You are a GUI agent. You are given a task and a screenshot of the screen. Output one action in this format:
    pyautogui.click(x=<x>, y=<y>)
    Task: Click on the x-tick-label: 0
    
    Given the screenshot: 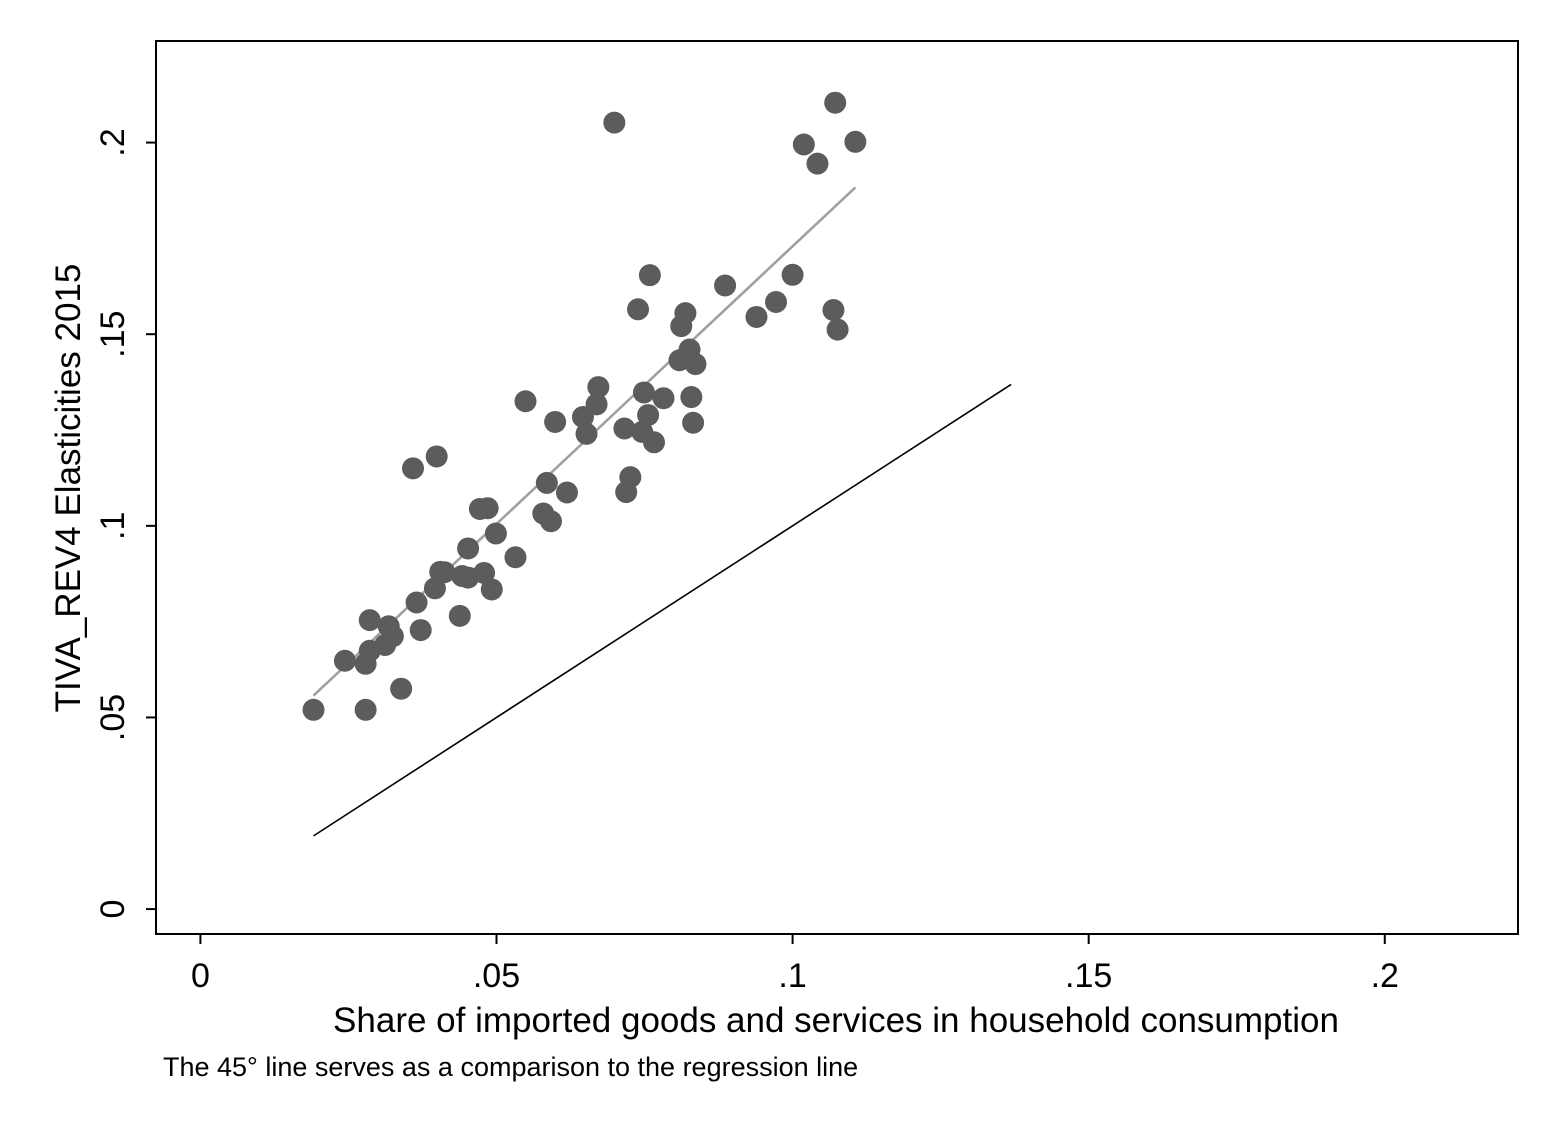 What is the action you would take?
    pyautogui.click(x=200, y=976)
    